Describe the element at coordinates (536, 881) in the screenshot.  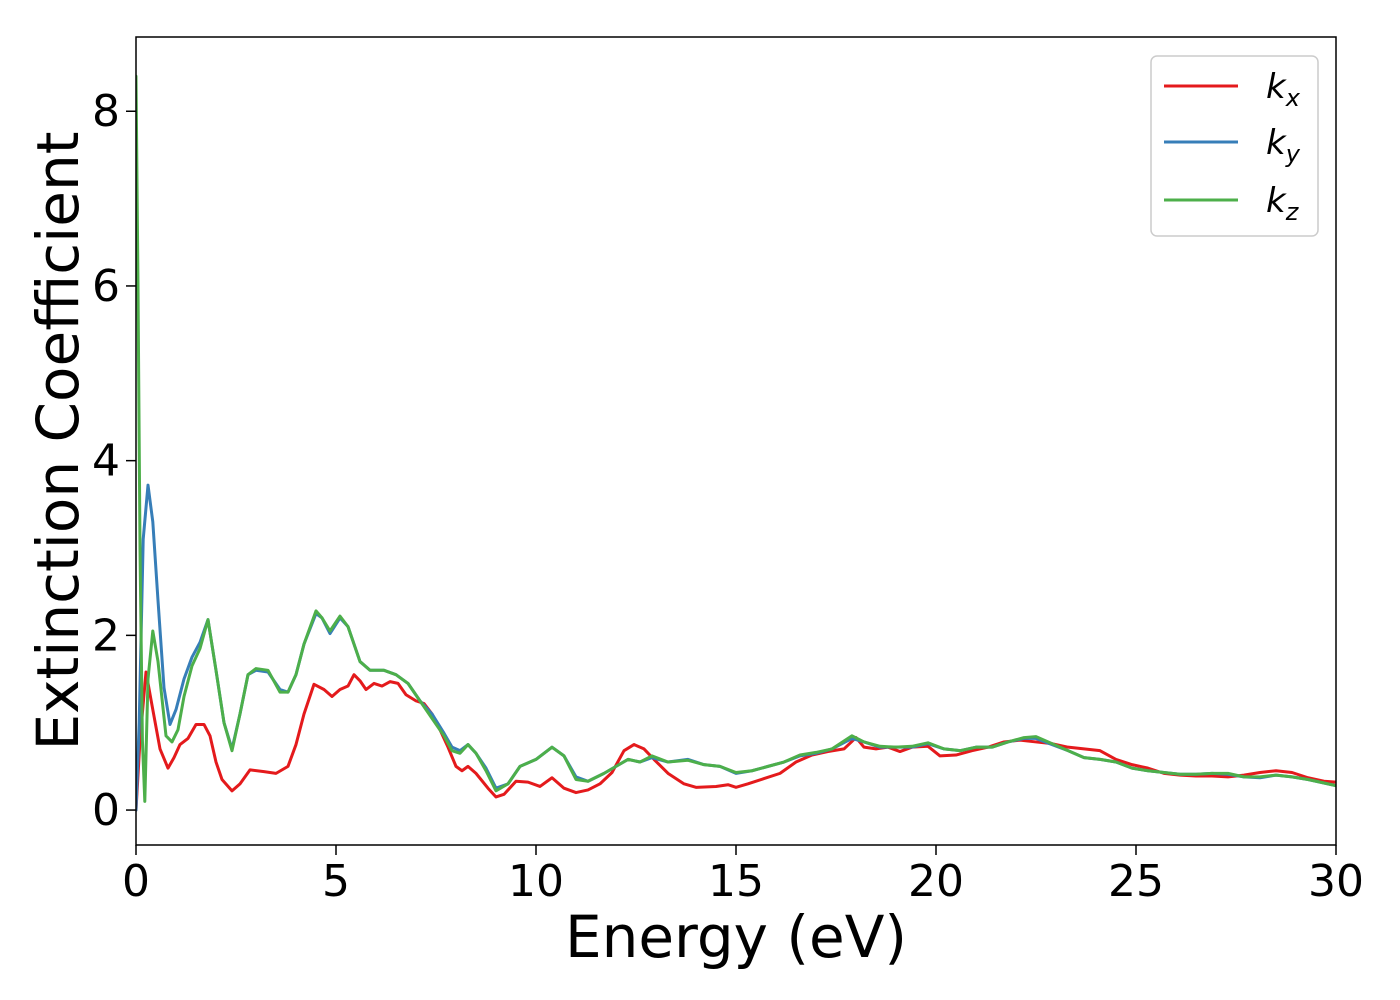
I see `x-tick-label: 10` at that location.